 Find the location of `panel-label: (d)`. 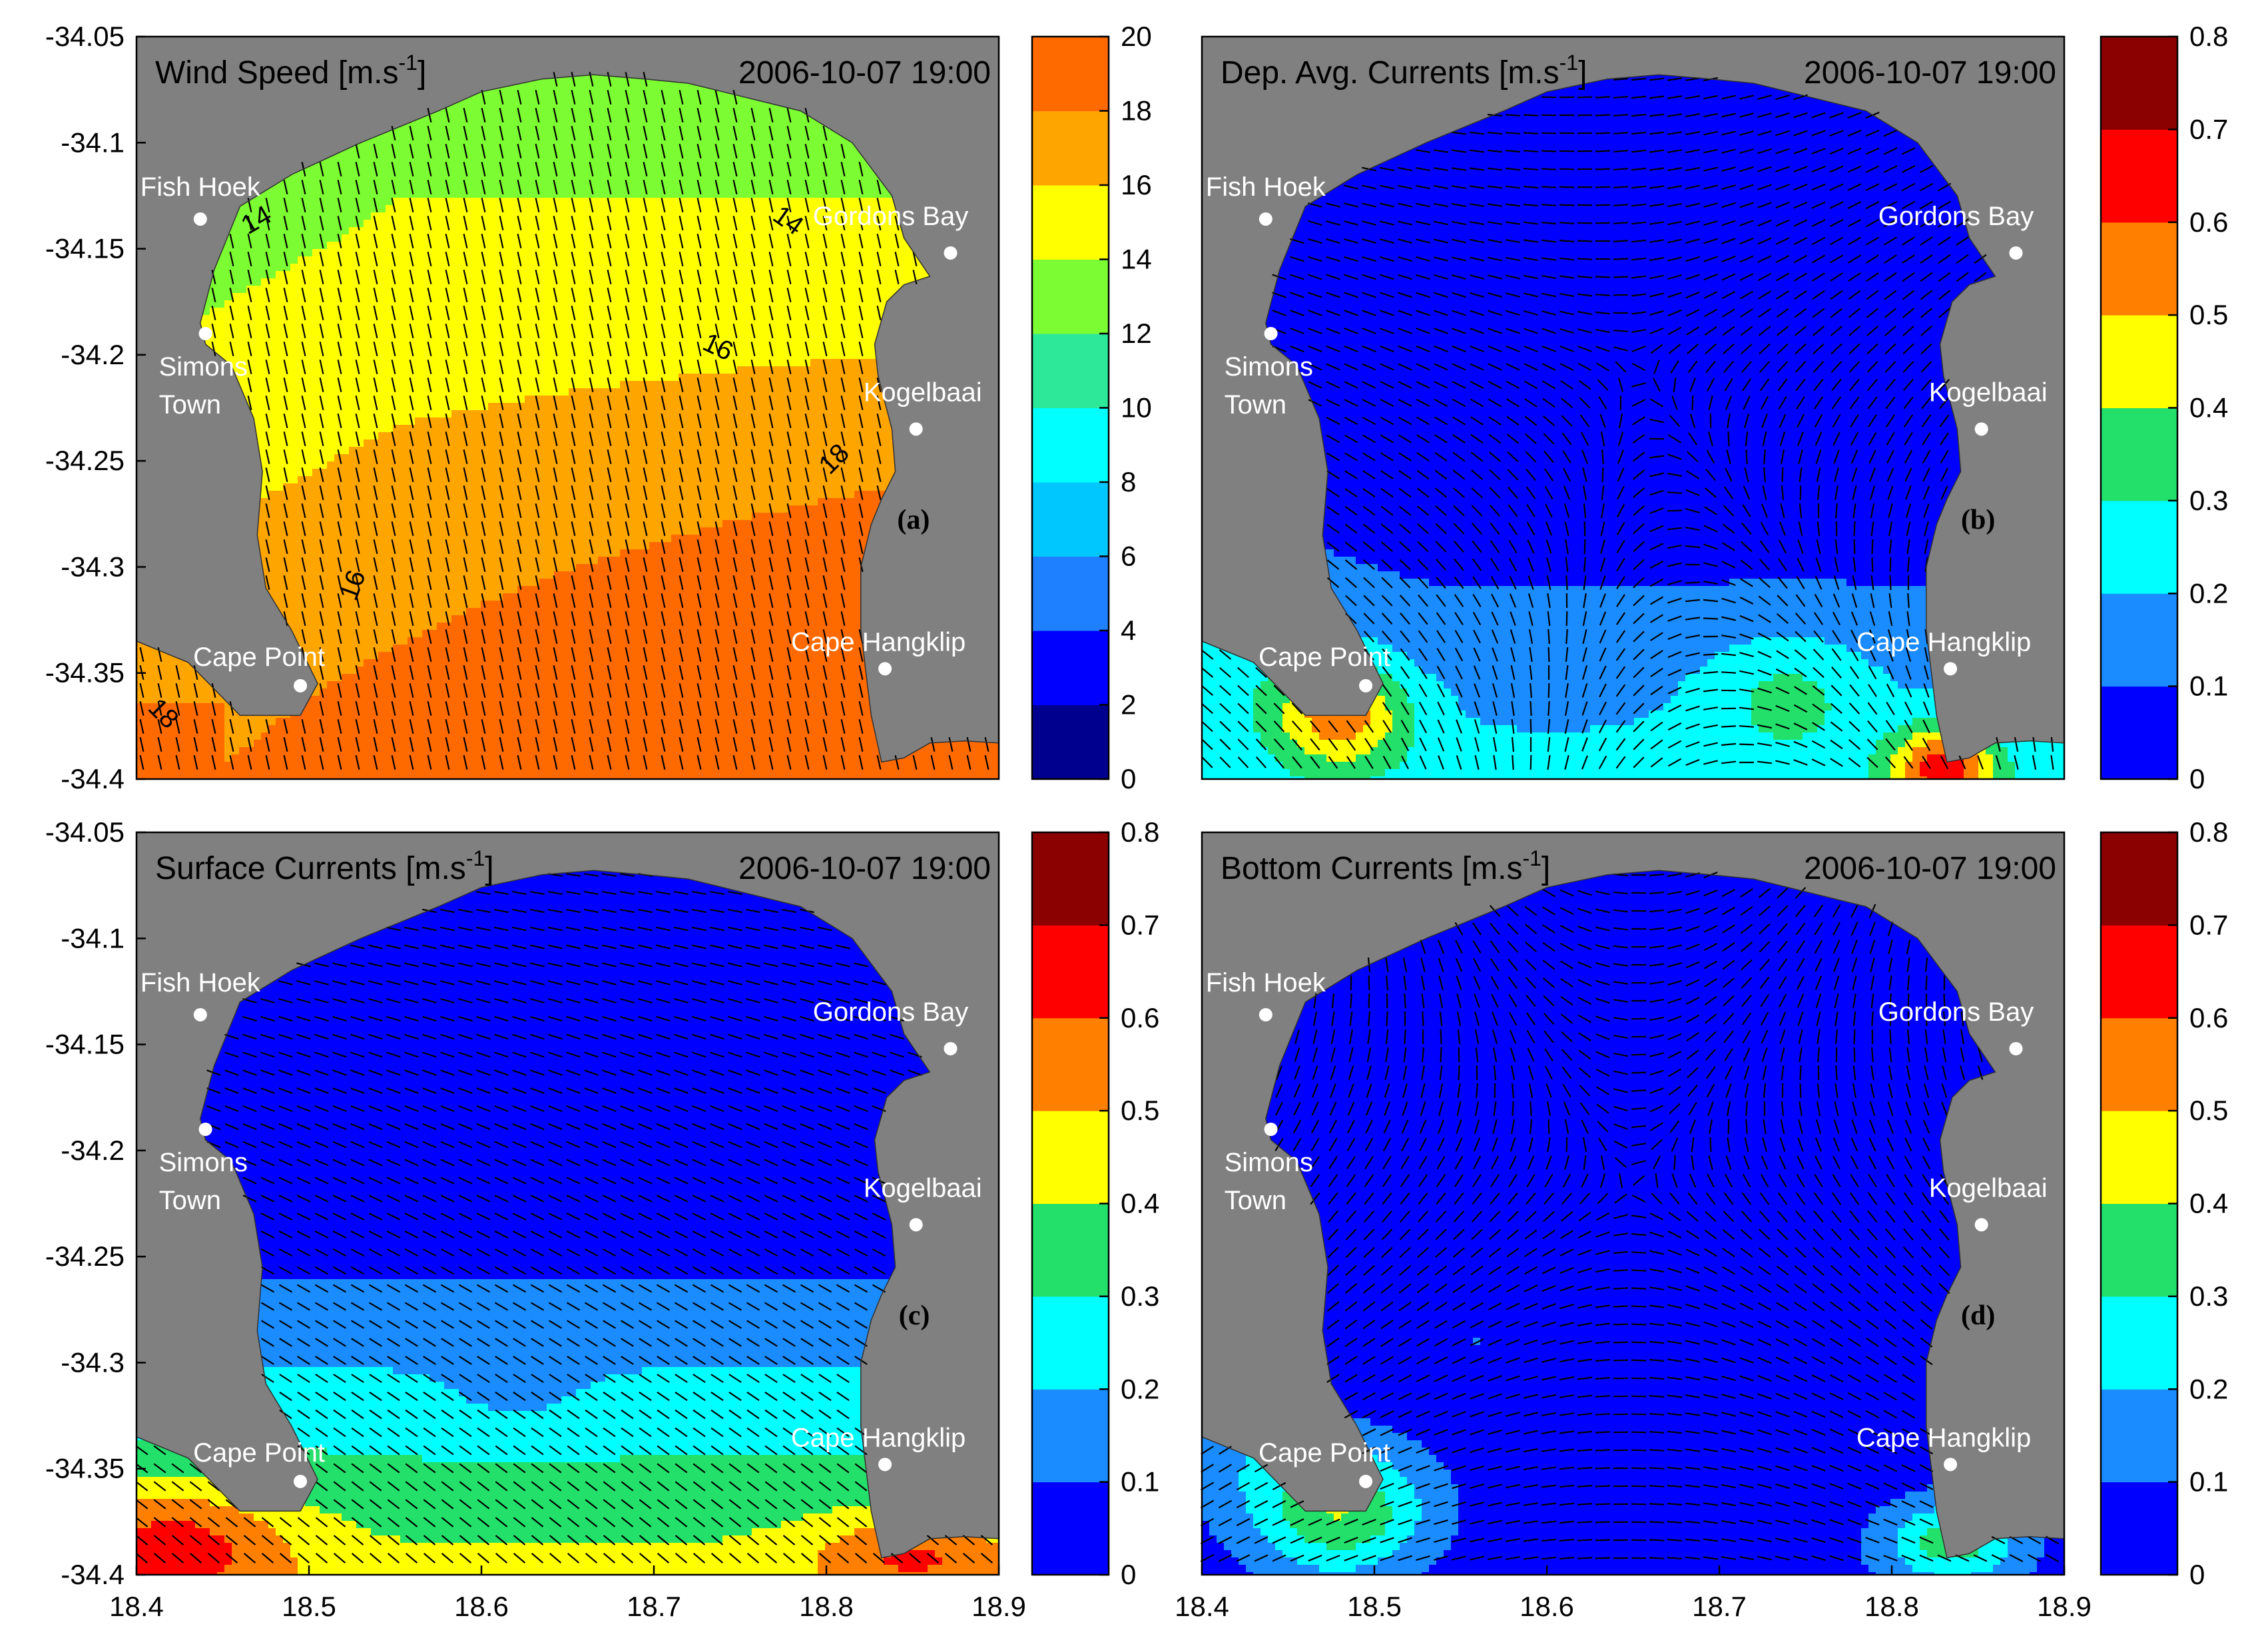

panel-label: (d) is located at coordinates (1978, 1315).